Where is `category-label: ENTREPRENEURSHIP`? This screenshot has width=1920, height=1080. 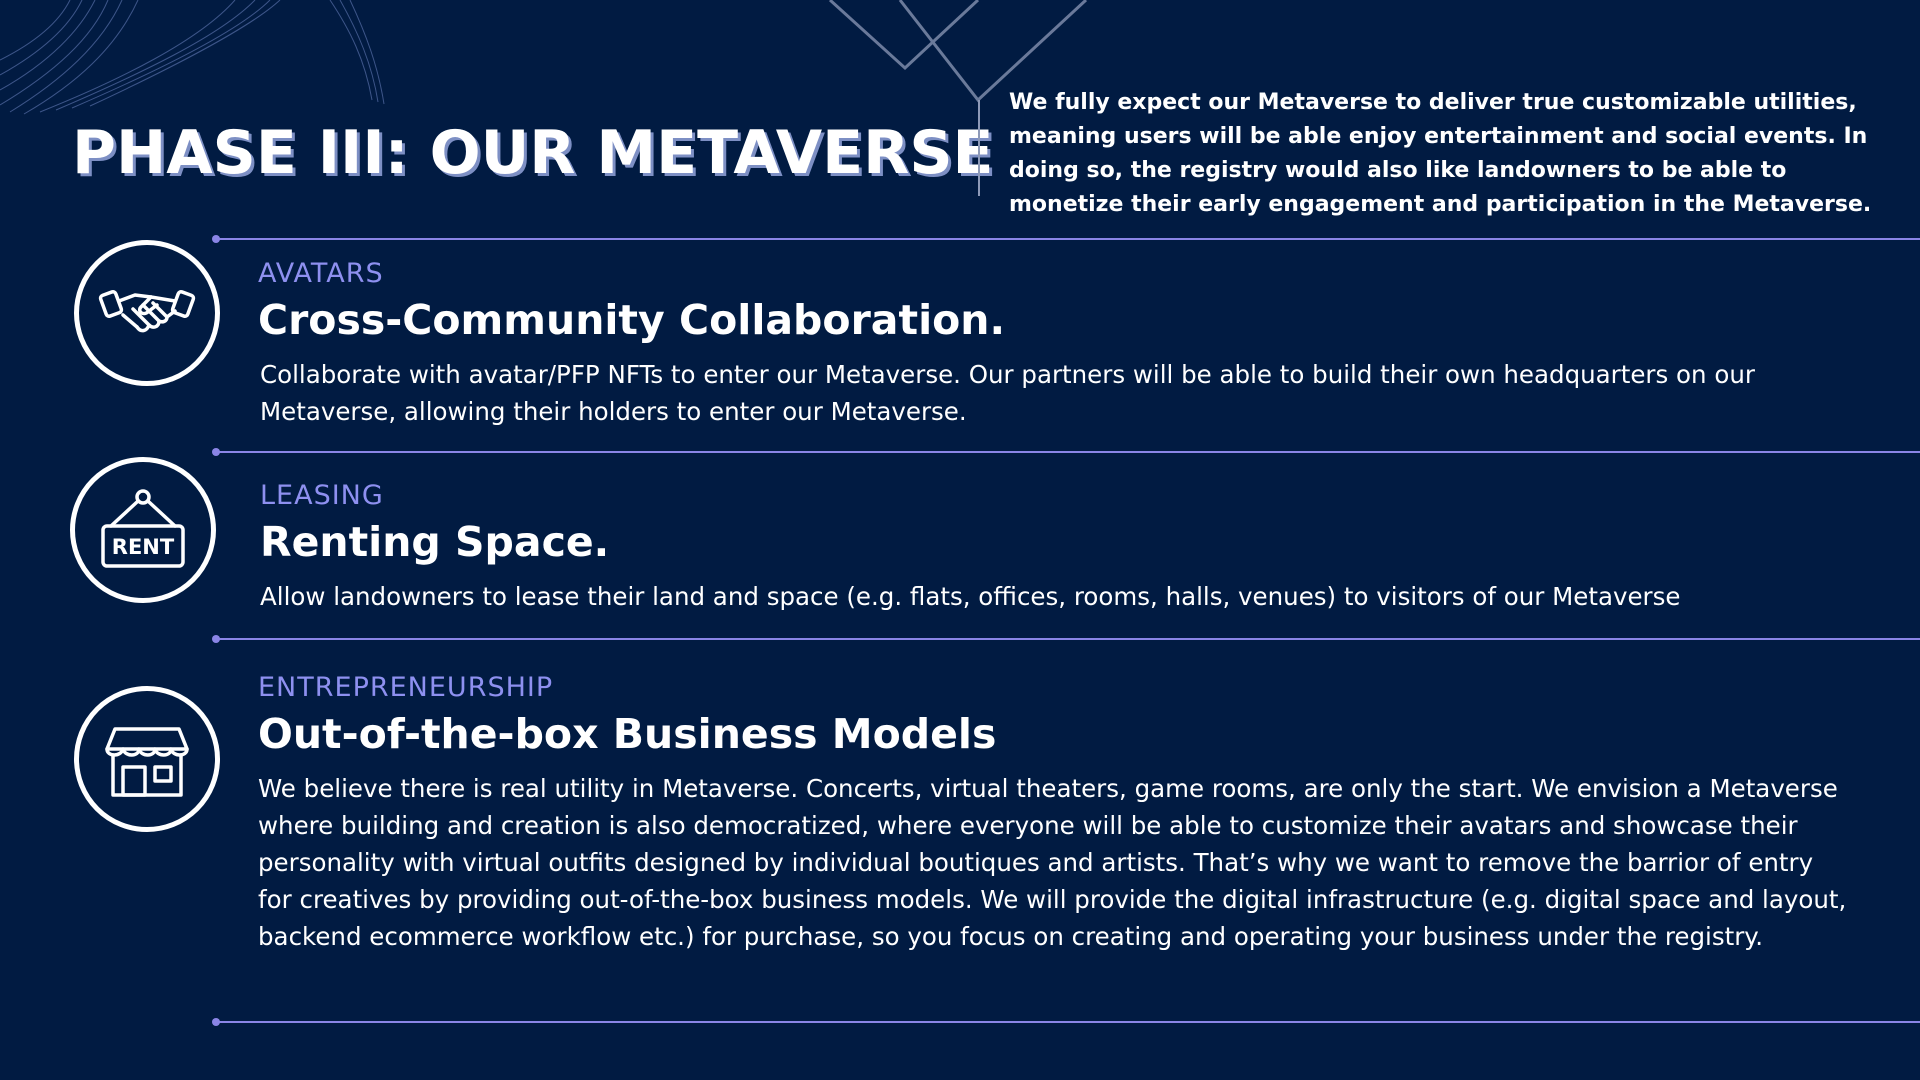
category-label: ENTREPRENEURSHIP is located at coordinates (406, 687).